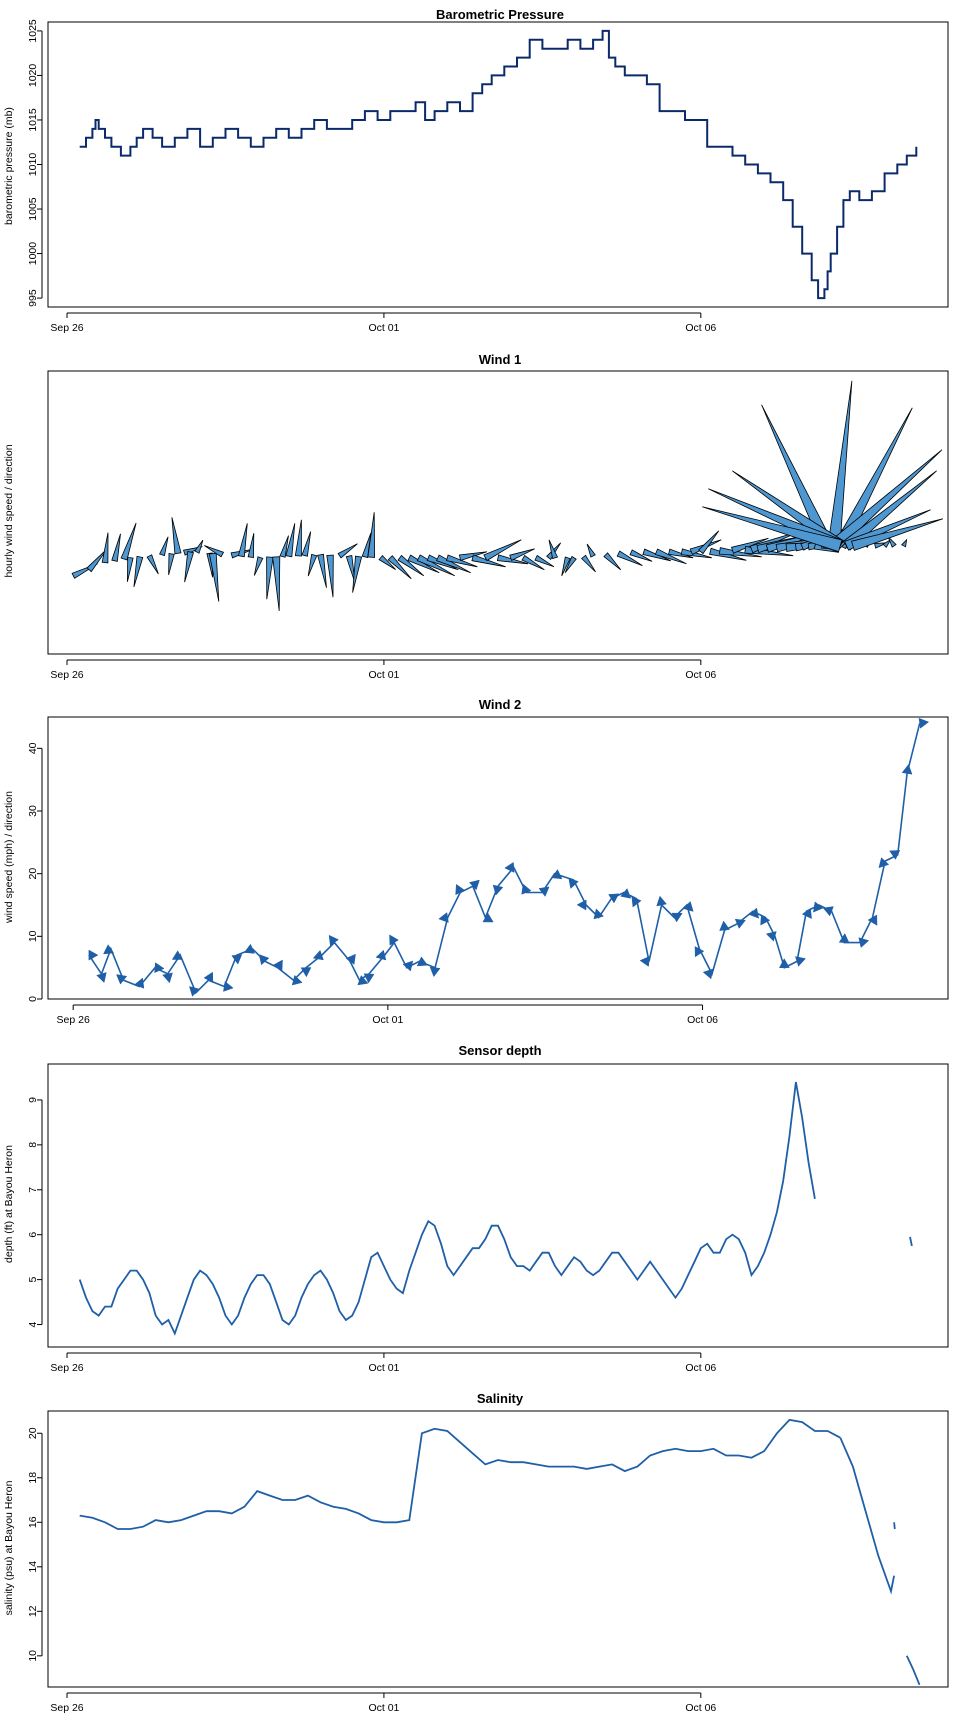 Image resolution: width=960 pixels, height=1733 pixels. What do you see at coordinates (33, 209) in the screenshot?
I see `y-tick-label: 1005` at bounding box center [33, 209].